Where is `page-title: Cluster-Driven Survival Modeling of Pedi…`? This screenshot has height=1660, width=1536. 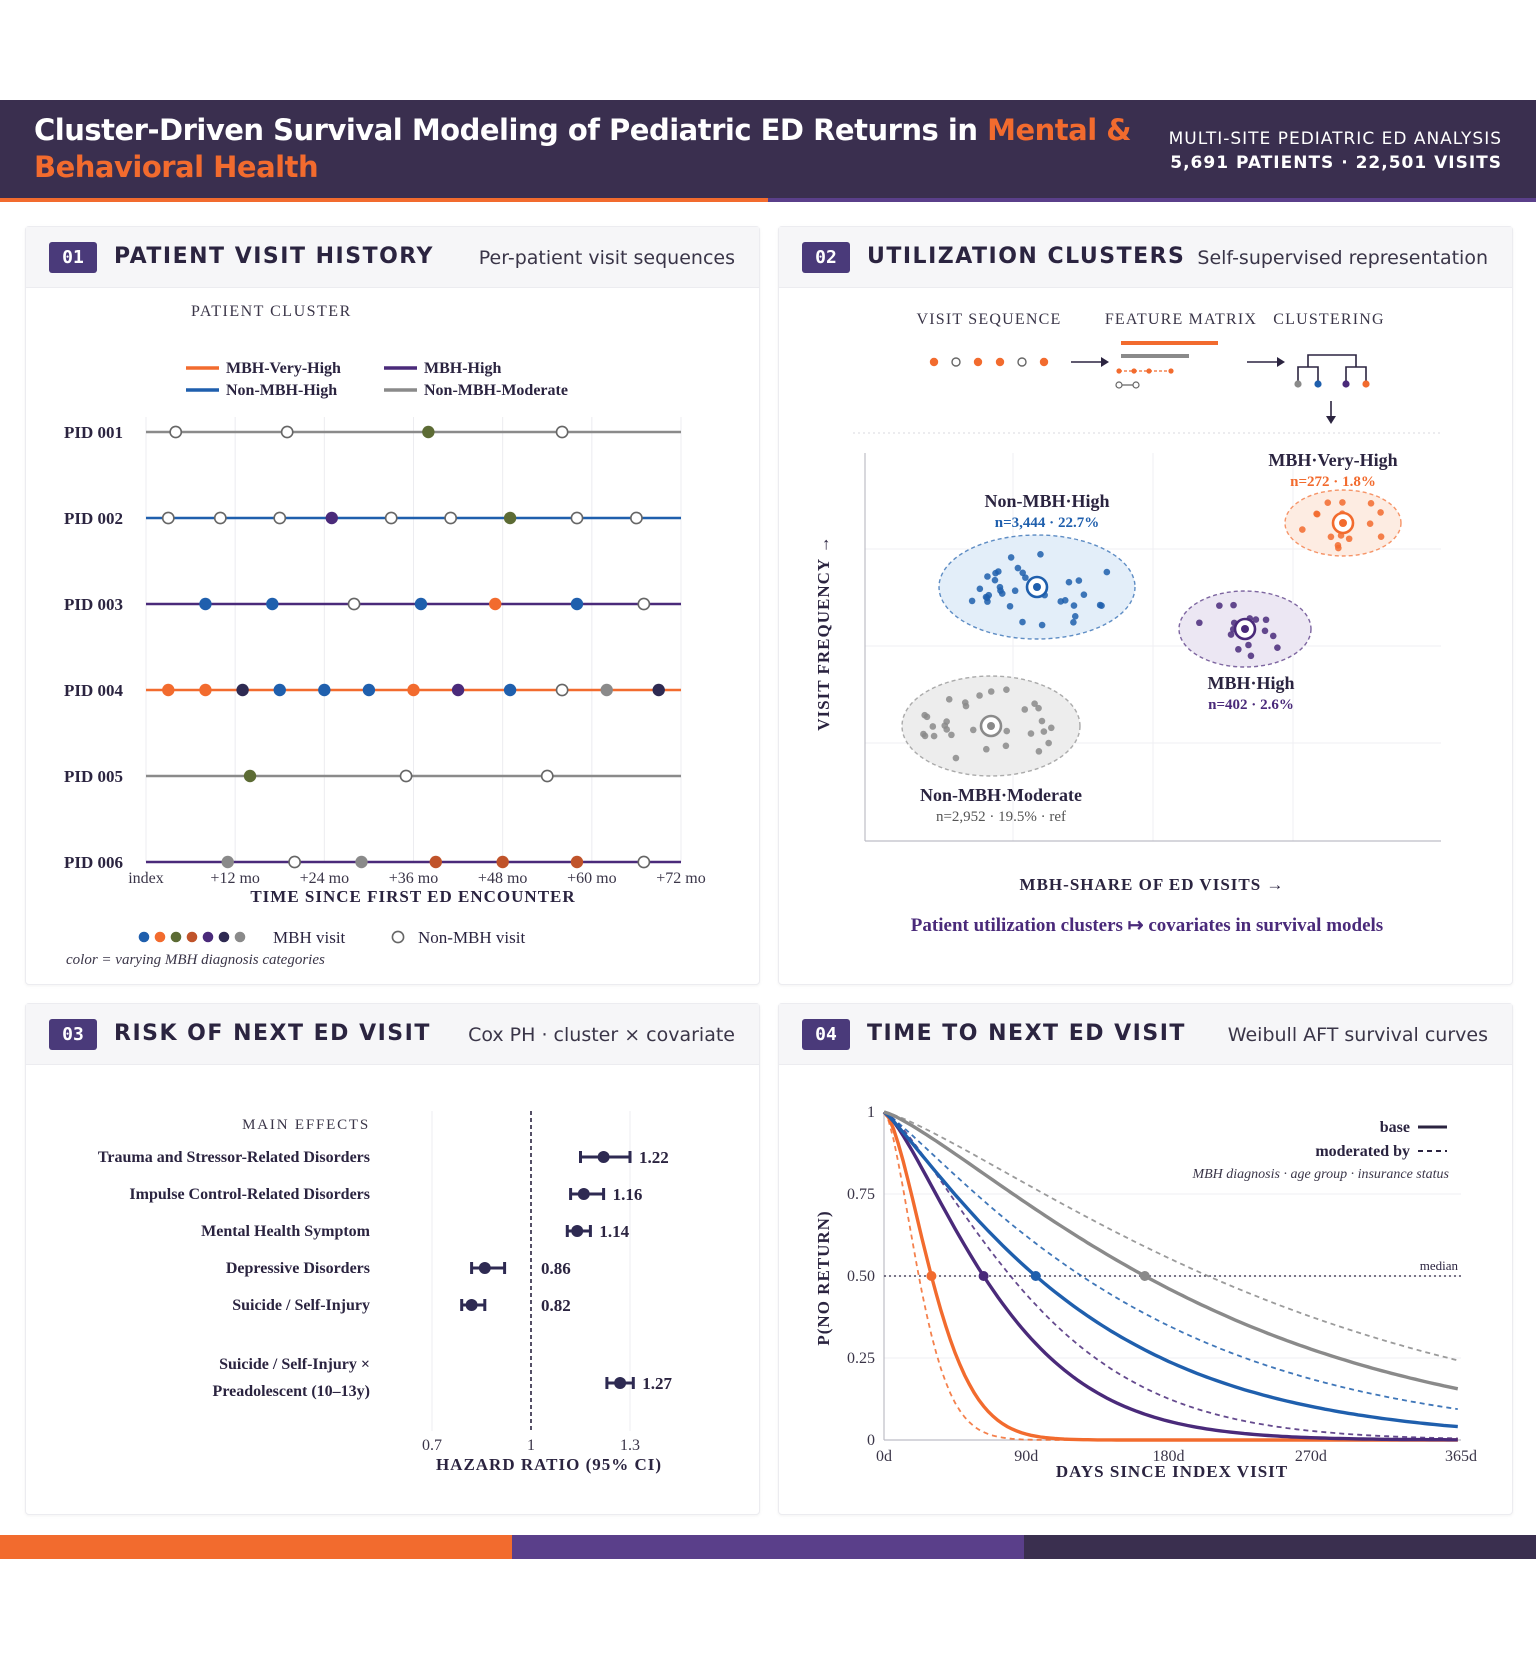 page-title: Cluster-Driven Survival Modeling of Pedi… is located at coordinates (594, 149).